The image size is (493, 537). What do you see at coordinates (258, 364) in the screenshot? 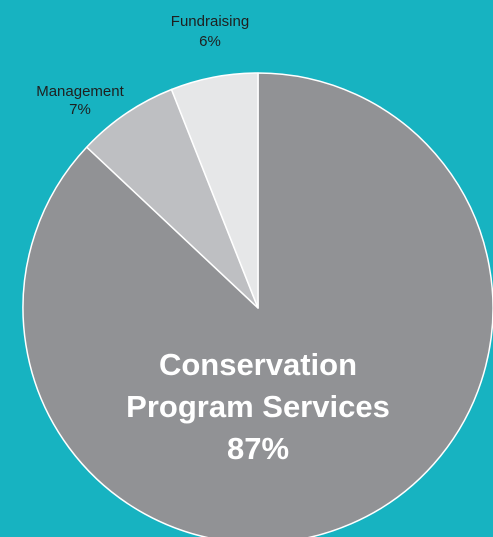
I see `slice-name-label-conservation-program-services: Conservation` at bounding box center [258, 364].